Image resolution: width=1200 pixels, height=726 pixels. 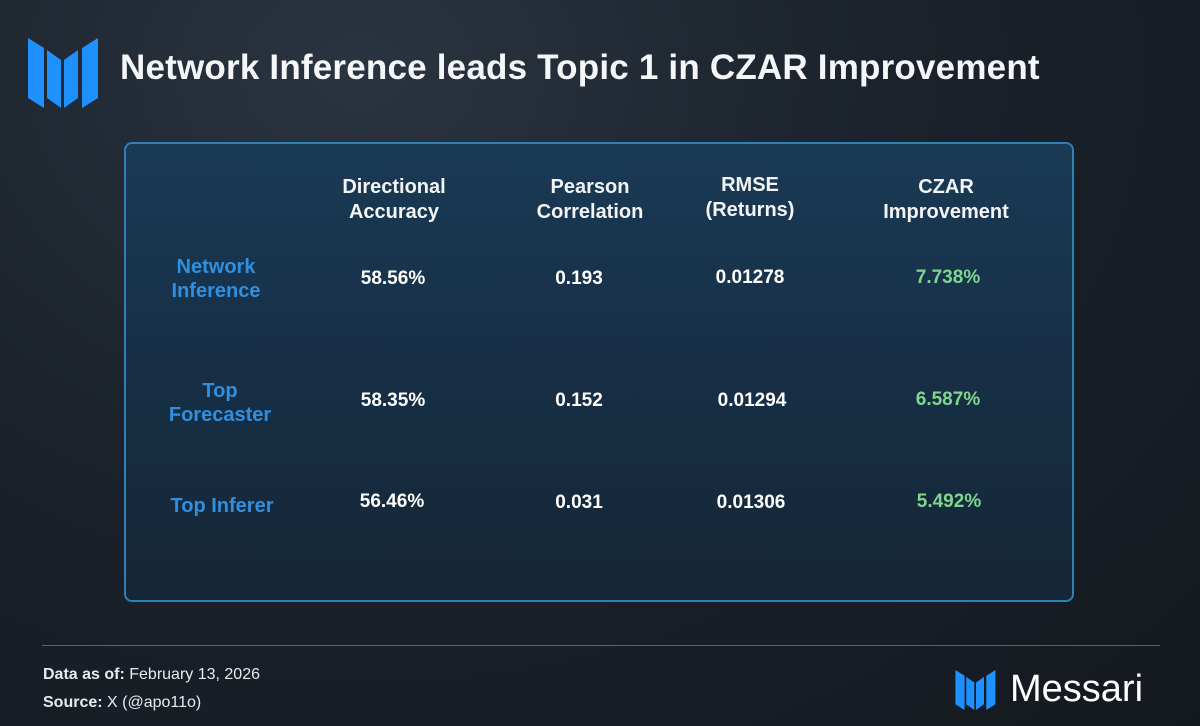 What do you see at coordinates (751, 502) in the screenshot?
I see `table-cell: 0.01306` at bounding box center [751, 502].